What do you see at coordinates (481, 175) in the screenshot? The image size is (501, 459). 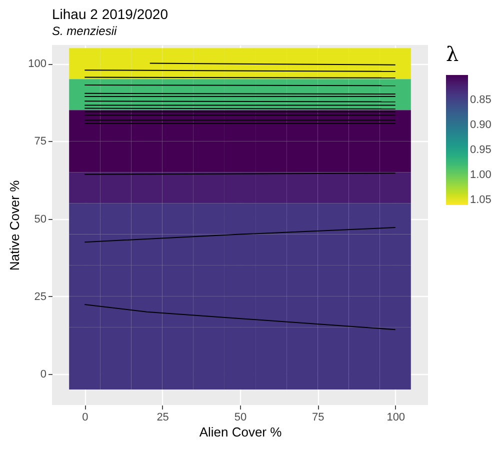 I see `color-bar-label: 1.00` at bounding box center [481, 175].